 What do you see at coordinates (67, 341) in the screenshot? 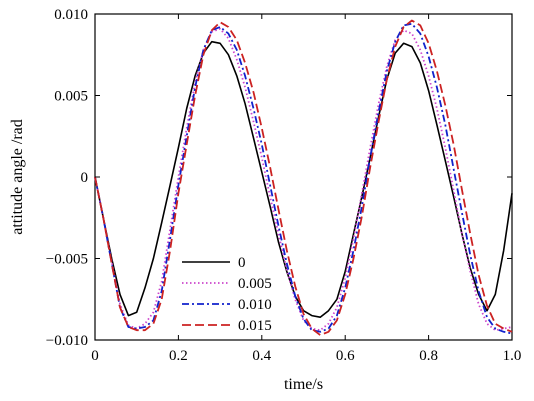
I see `y-tick-label: −0.010` at bounding box center [67, 341].